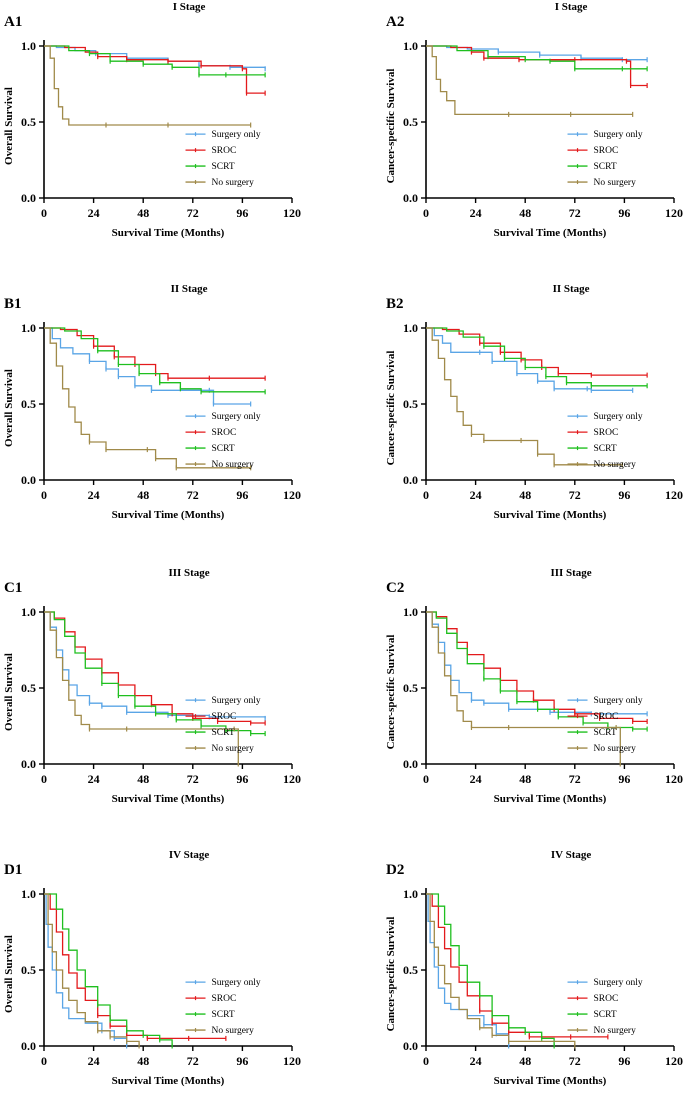 The width and height of the screenshot is (685, 1093). Describe the element at coordinates (395, 588) in the screenshot. I see `panel-label: C2` at that location.